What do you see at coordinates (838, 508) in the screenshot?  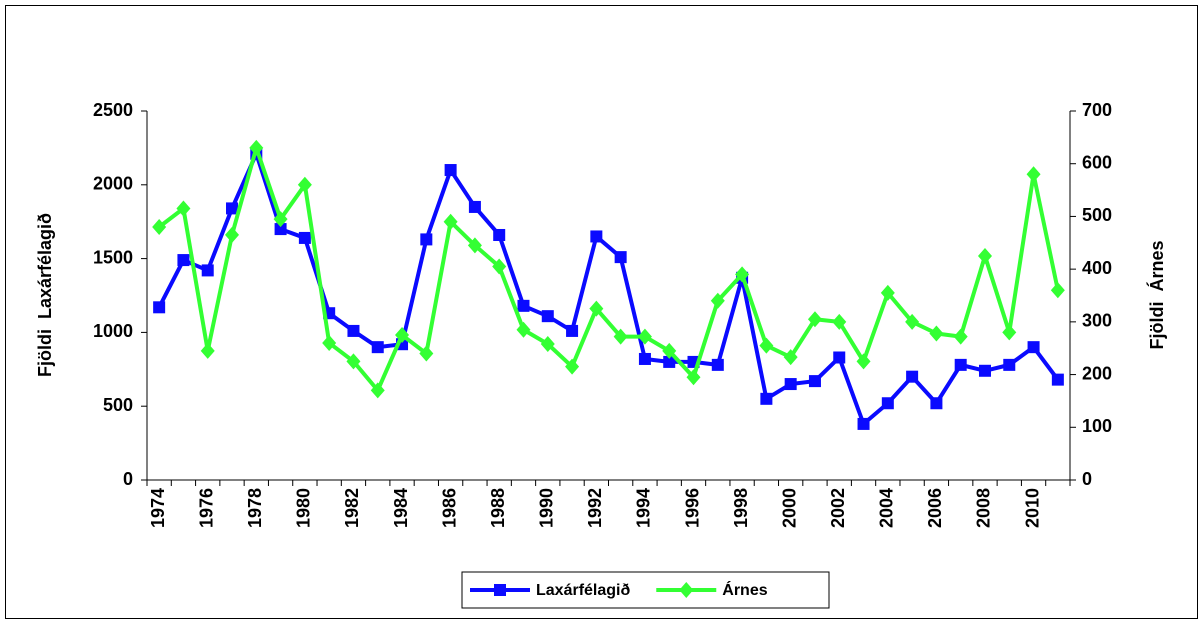 I see `x-tick-label: 2002` at bounding box center [838, 508].